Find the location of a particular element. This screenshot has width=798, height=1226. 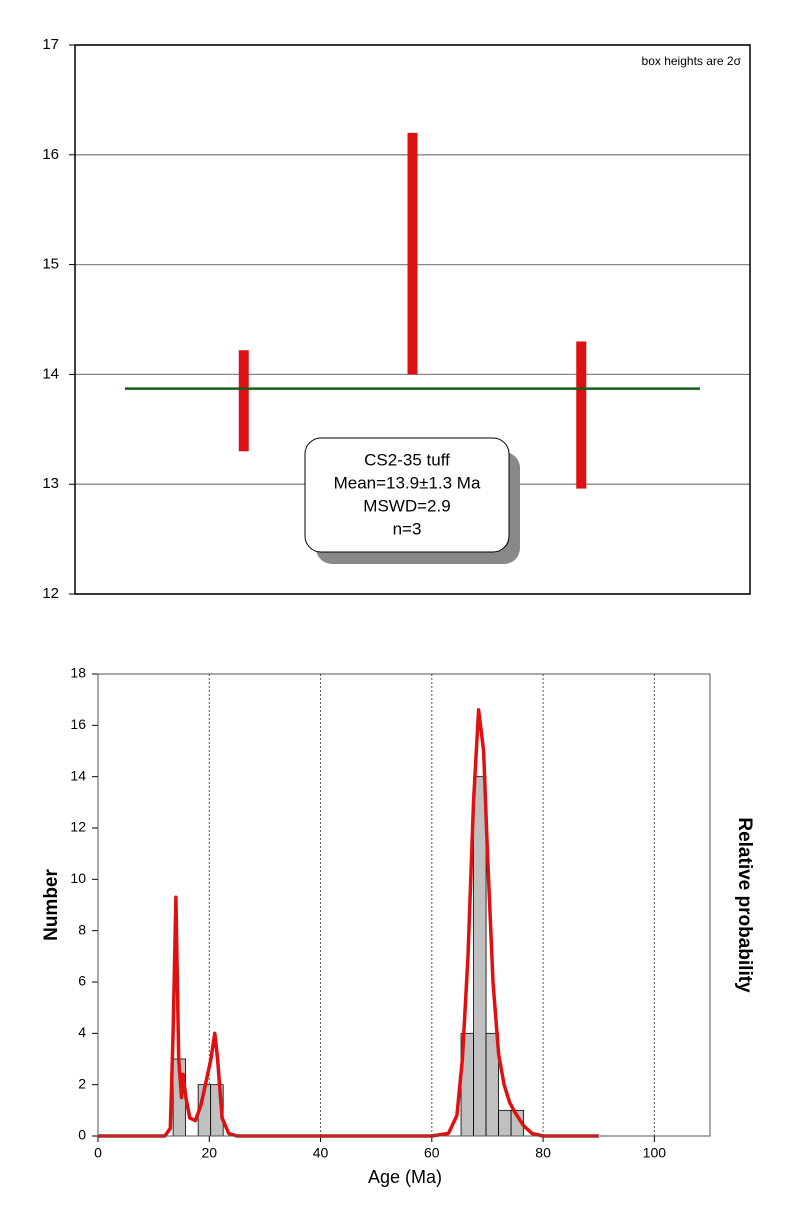

x-tick-label: 80 is located at coordinates (543, 1153).